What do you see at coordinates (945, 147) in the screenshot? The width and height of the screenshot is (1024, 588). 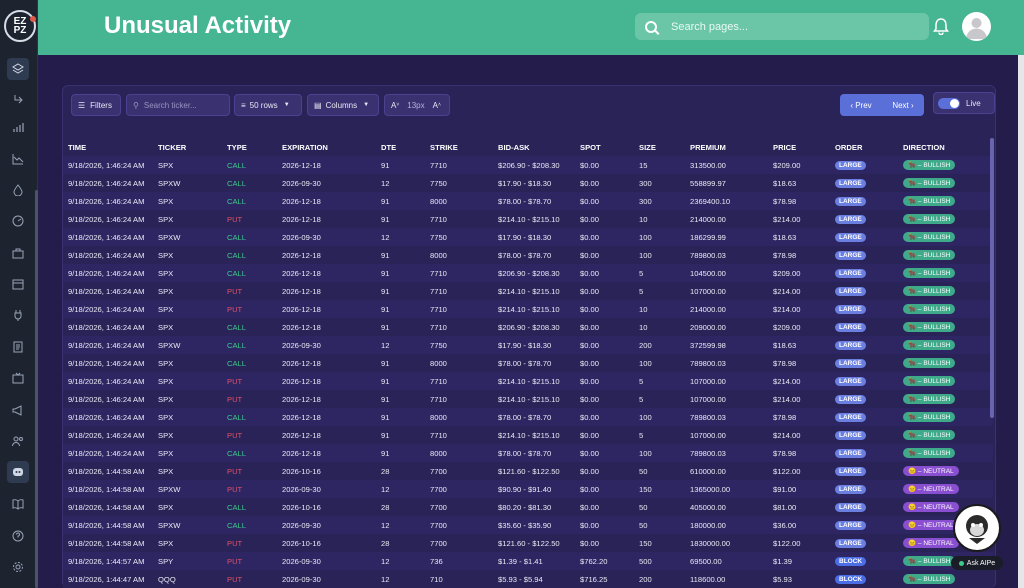 I see `column-header: DIRECTION` at bounding box center [945, 147].